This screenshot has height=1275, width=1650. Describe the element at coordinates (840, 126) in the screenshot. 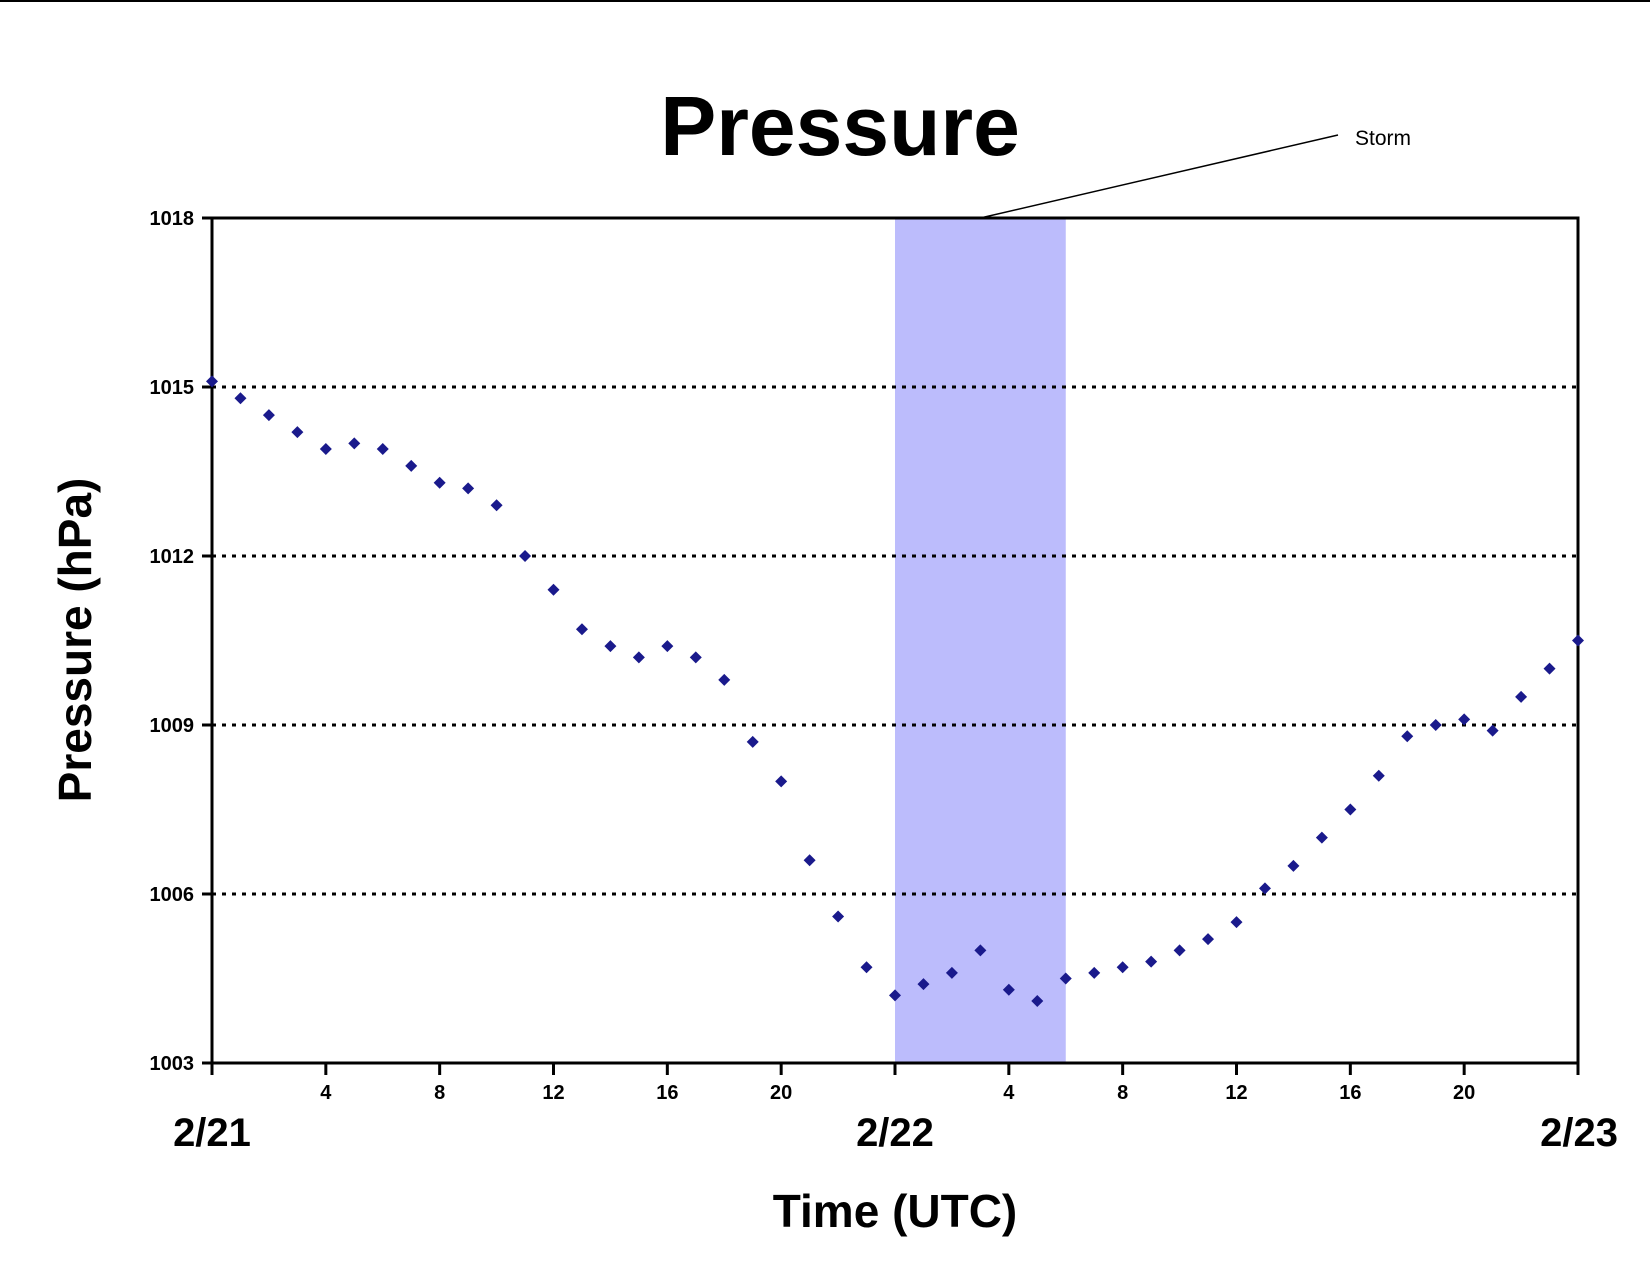

I see `chart-title: Pressure` at that location.